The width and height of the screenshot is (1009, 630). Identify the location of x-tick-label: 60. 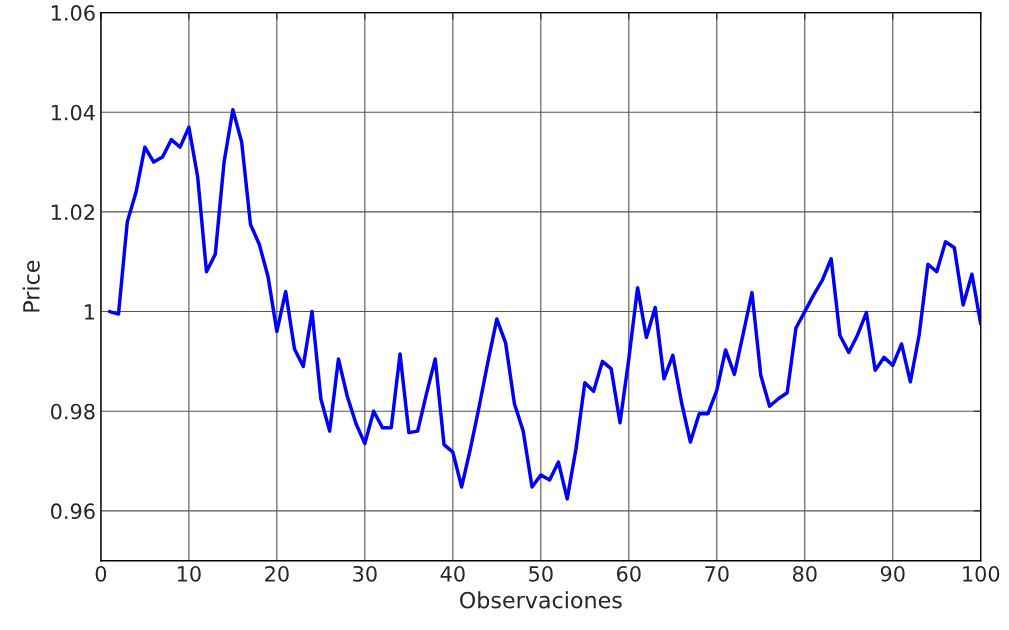
(629, 573).